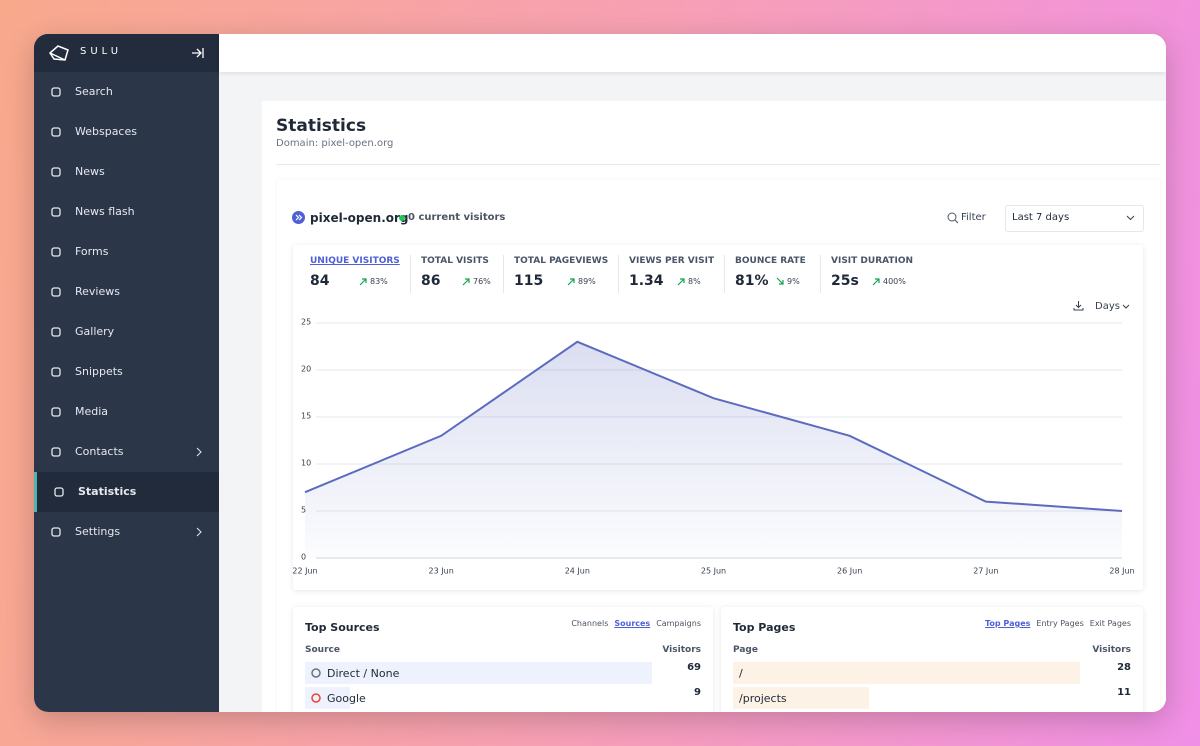 The image size is (1200, 746). I want to click on nav-label: Contacts, so click(99, 451).